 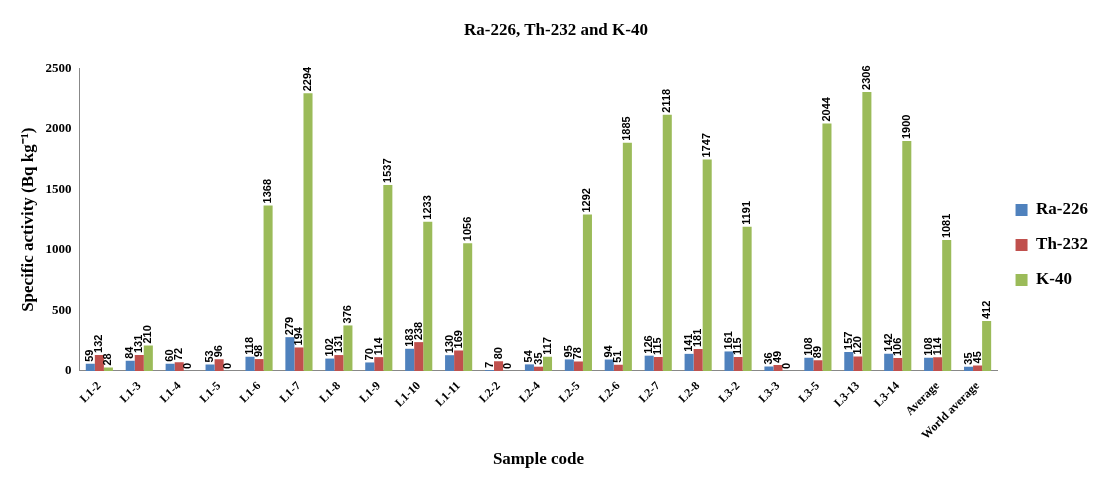 What do you see at coordinates (825, 109) in the screenshot?
I see `data-label: 2044` at bounding box center [825, 109].